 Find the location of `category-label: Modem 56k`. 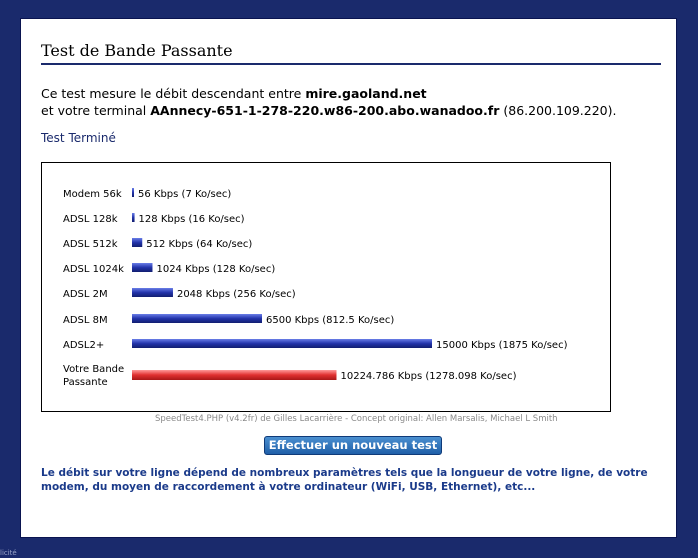

category-label: Modem 56k is located at coordinates (92, 194).